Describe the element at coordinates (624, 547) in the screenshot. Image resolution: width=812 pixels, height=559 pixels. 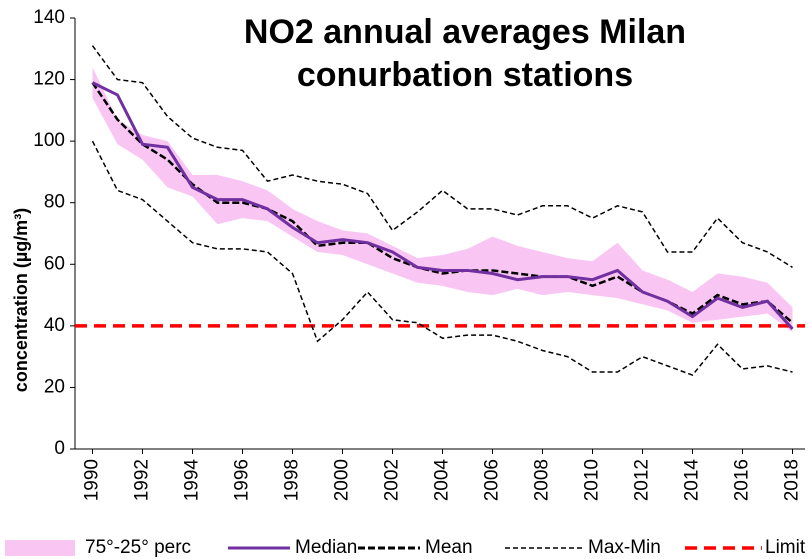
I see `legend-label: Max-Min` at that location.